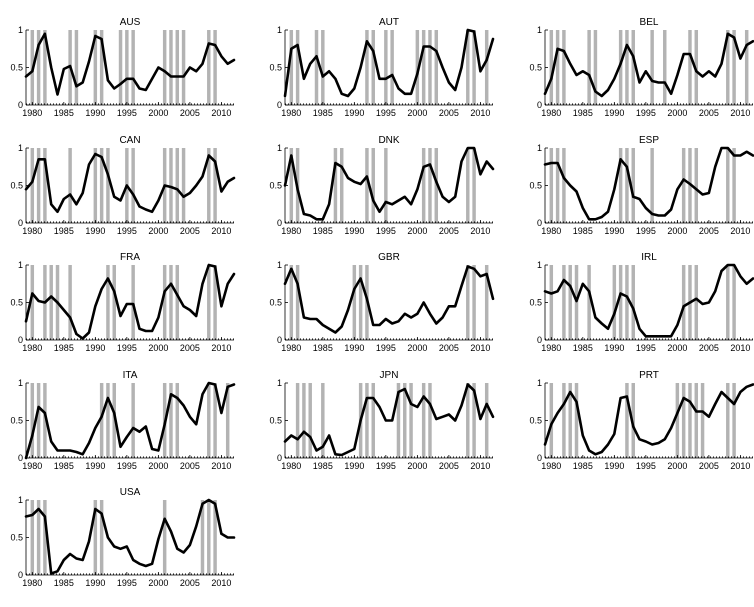  I want to click on panel-prt: PRT 0 0.5 1 1980 1985 1990 1995 2000 2005 2010, so click(641, 420).